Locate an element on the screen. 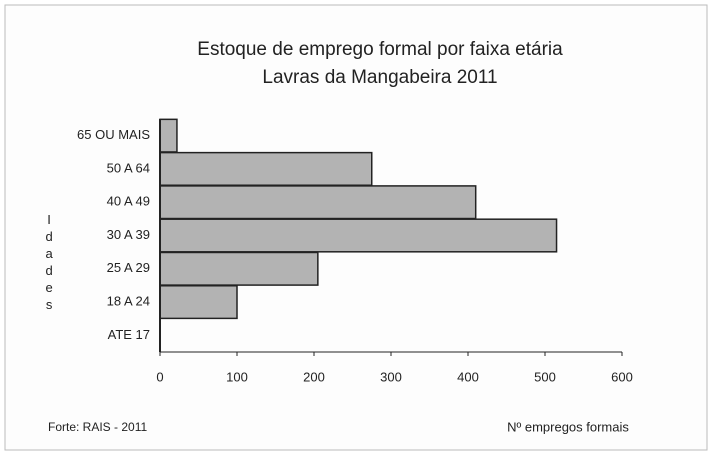  y-tick-label: 25 A 29 is located at coordinates (128, 267).